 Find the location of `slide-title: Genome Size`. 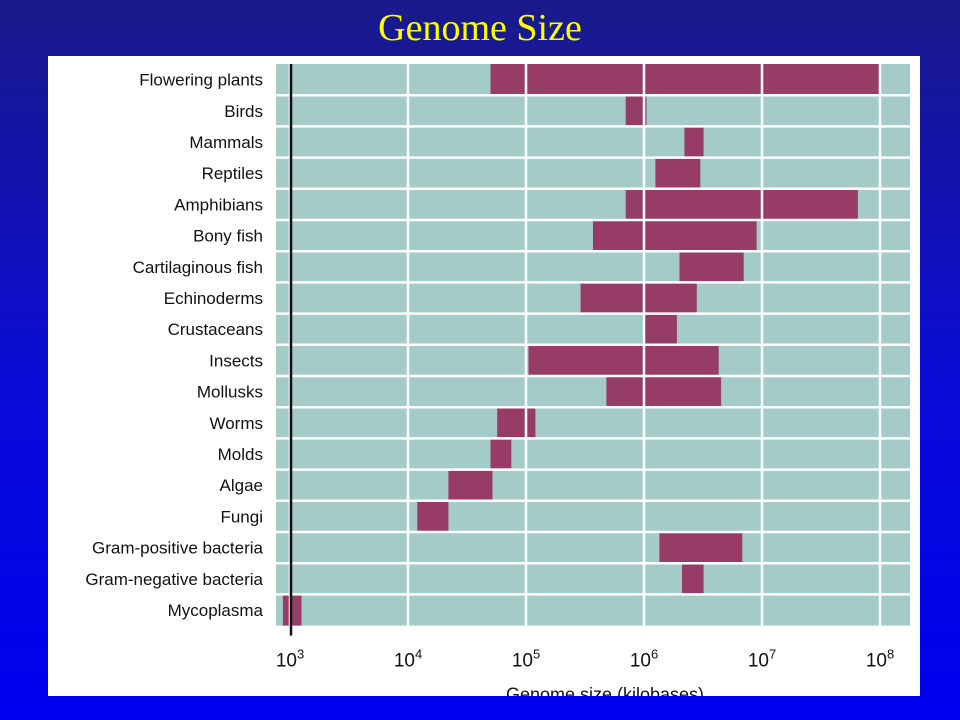

slide-title: Genome Size is located at coordinates (480, 28).